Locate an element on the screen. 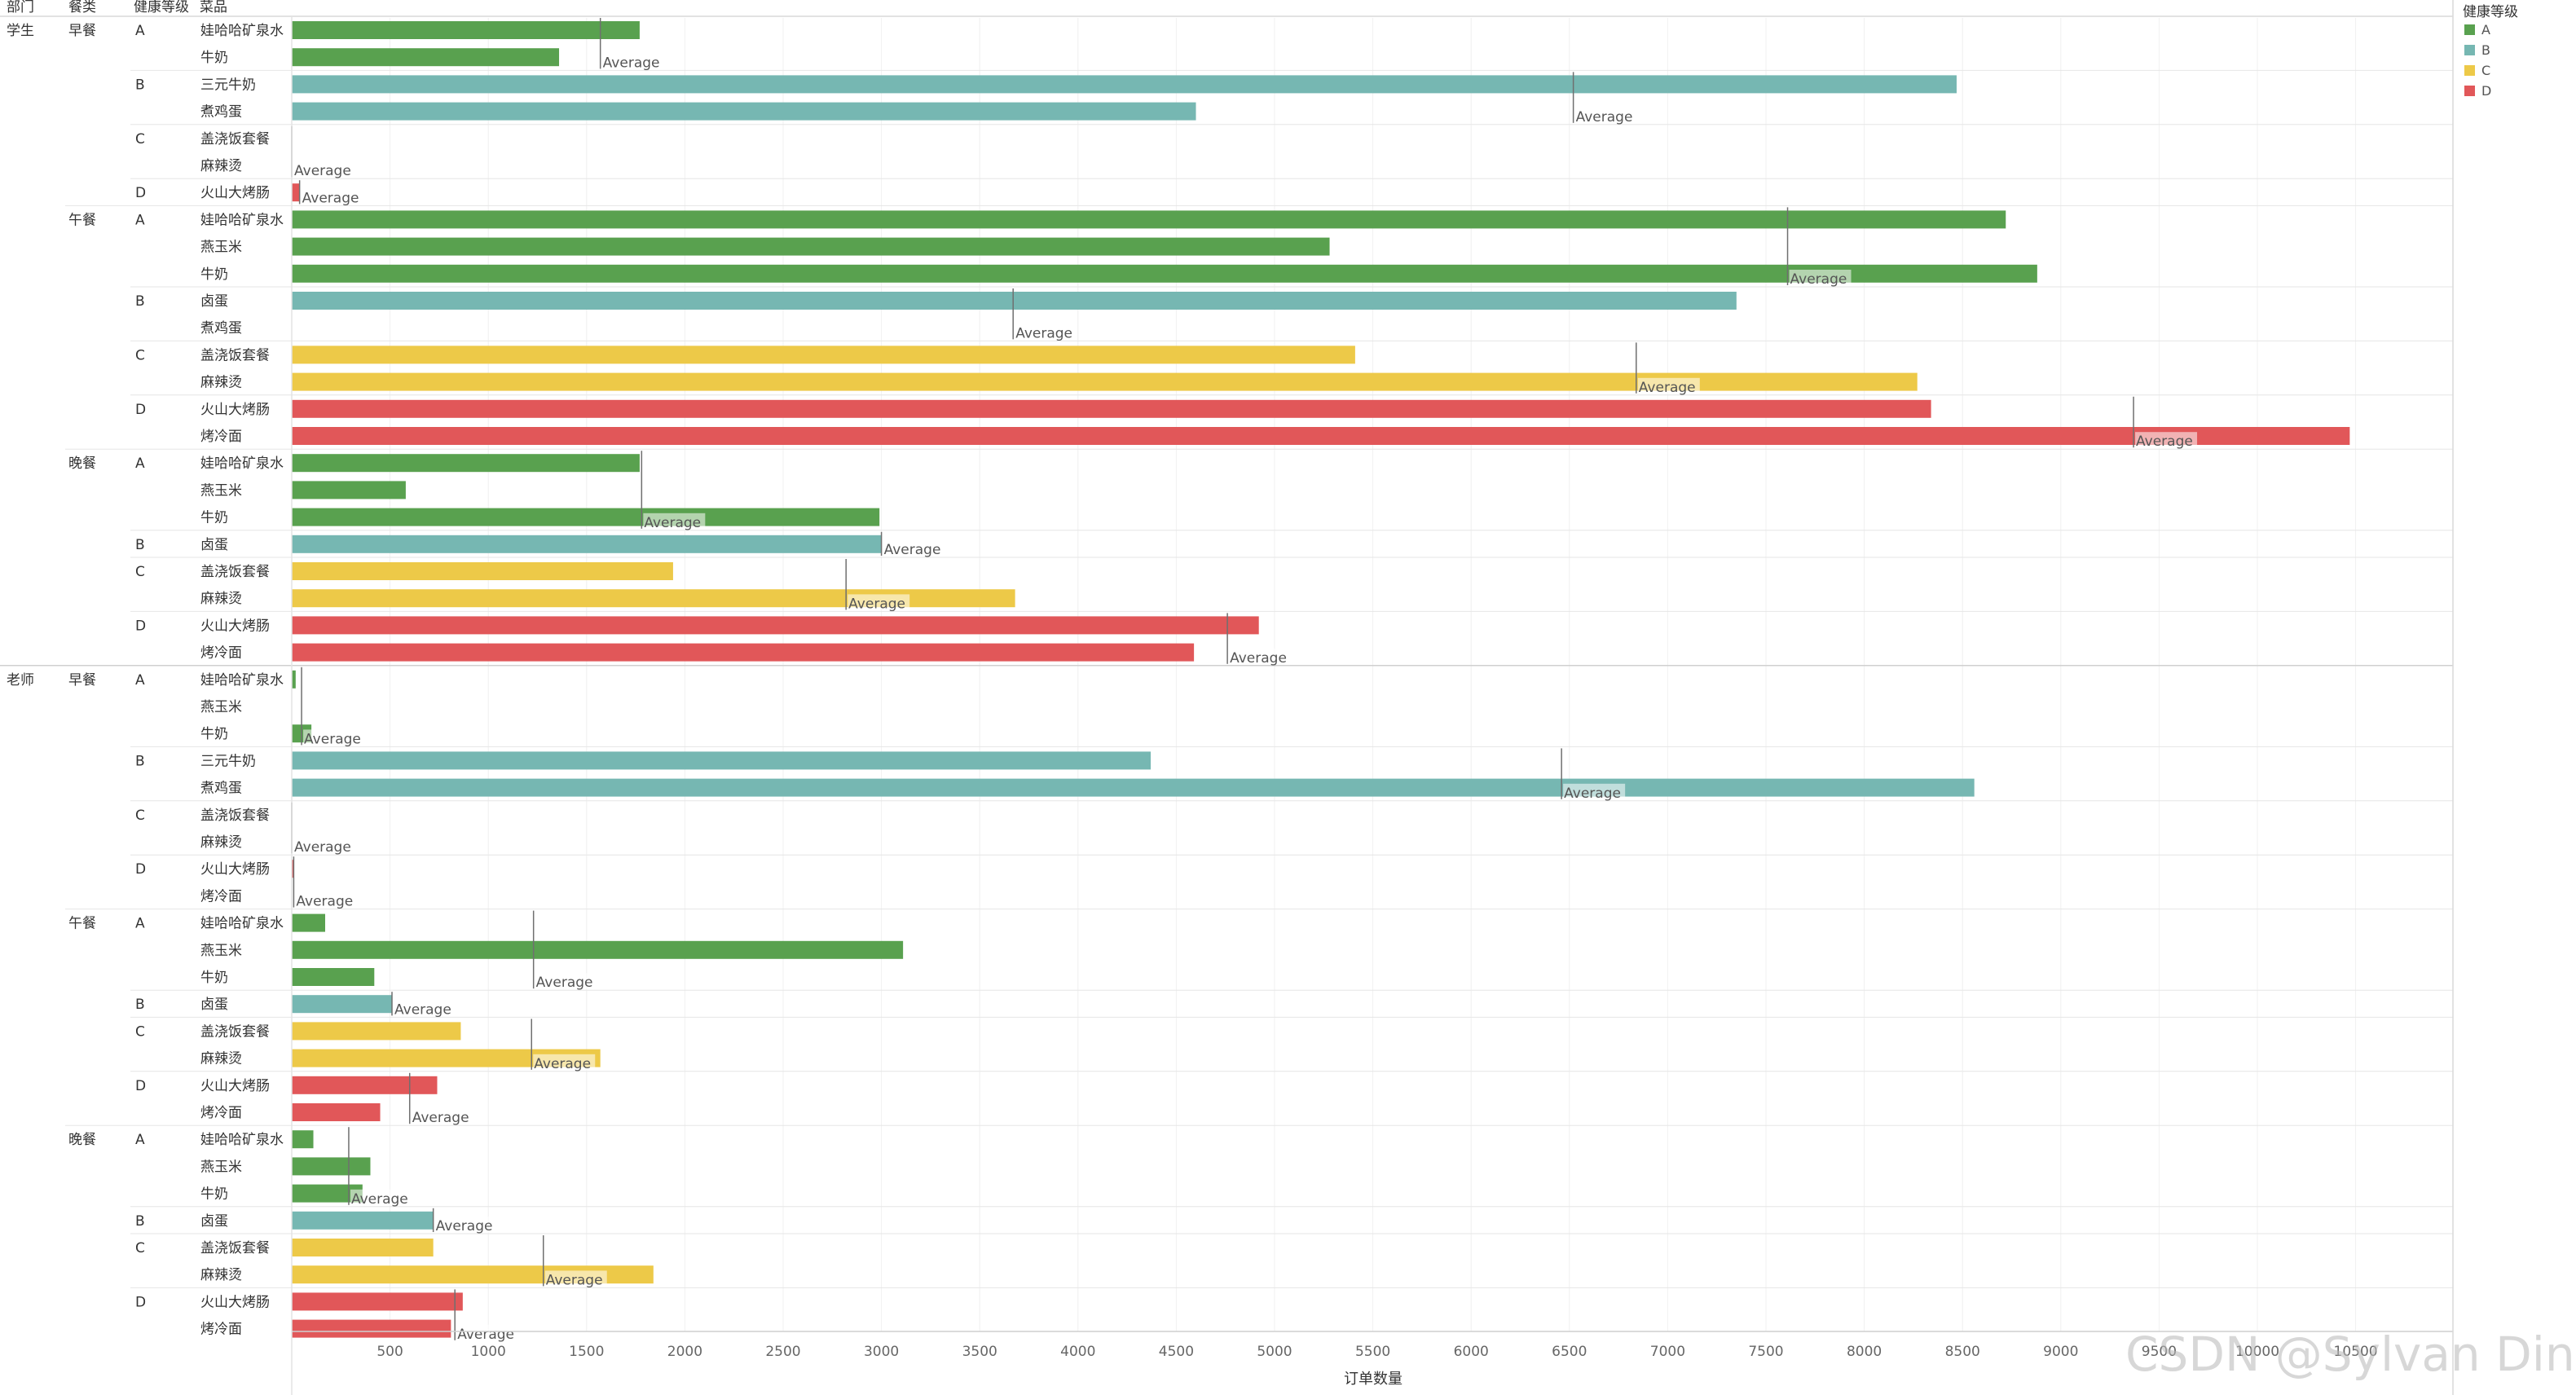 The height and width of the screenshot is (1395, 2576). header-meal: 餐类 is located at coordinates (82, 7).